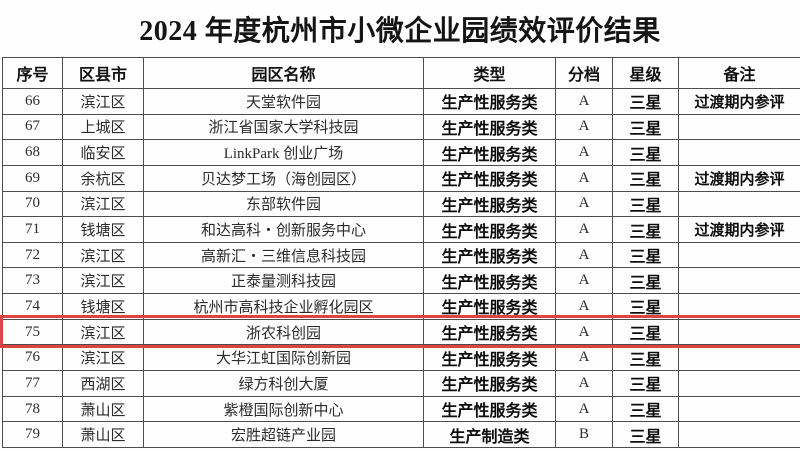 This screenshot has height=450, width=800. Describe the element at coordinates (103, 434) in the screenshot. I see `cell-district: 萧山区` at that location.